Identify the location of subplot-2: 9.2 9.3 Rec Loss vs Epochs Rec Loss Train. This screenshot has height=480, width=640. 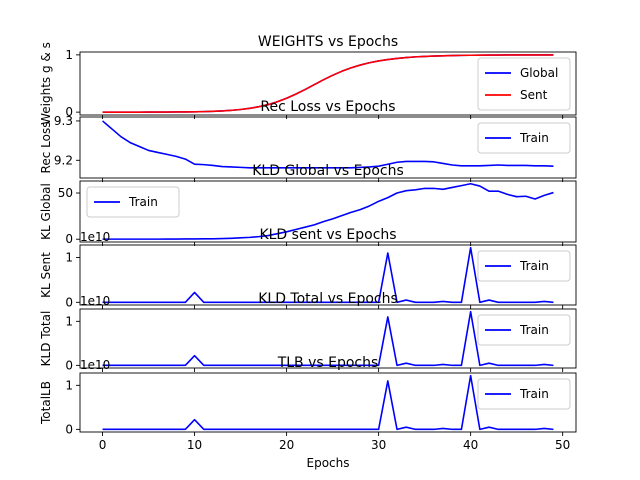
(308, 140).